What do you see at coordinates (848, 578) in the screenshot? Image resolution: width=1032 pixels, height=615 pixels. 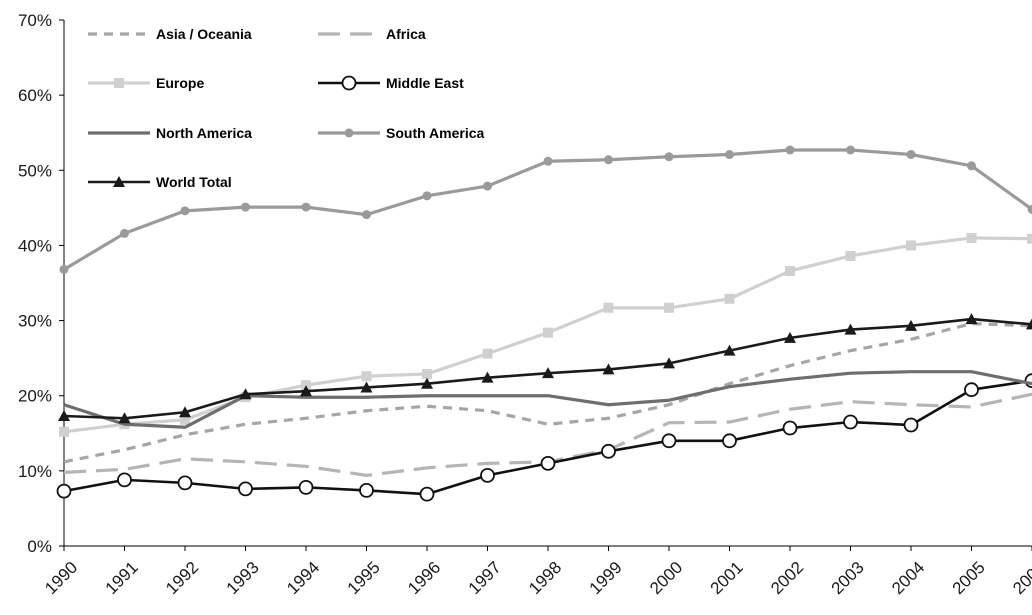 I see `x-tick-label: 2003` at bounding box center [848, 578].